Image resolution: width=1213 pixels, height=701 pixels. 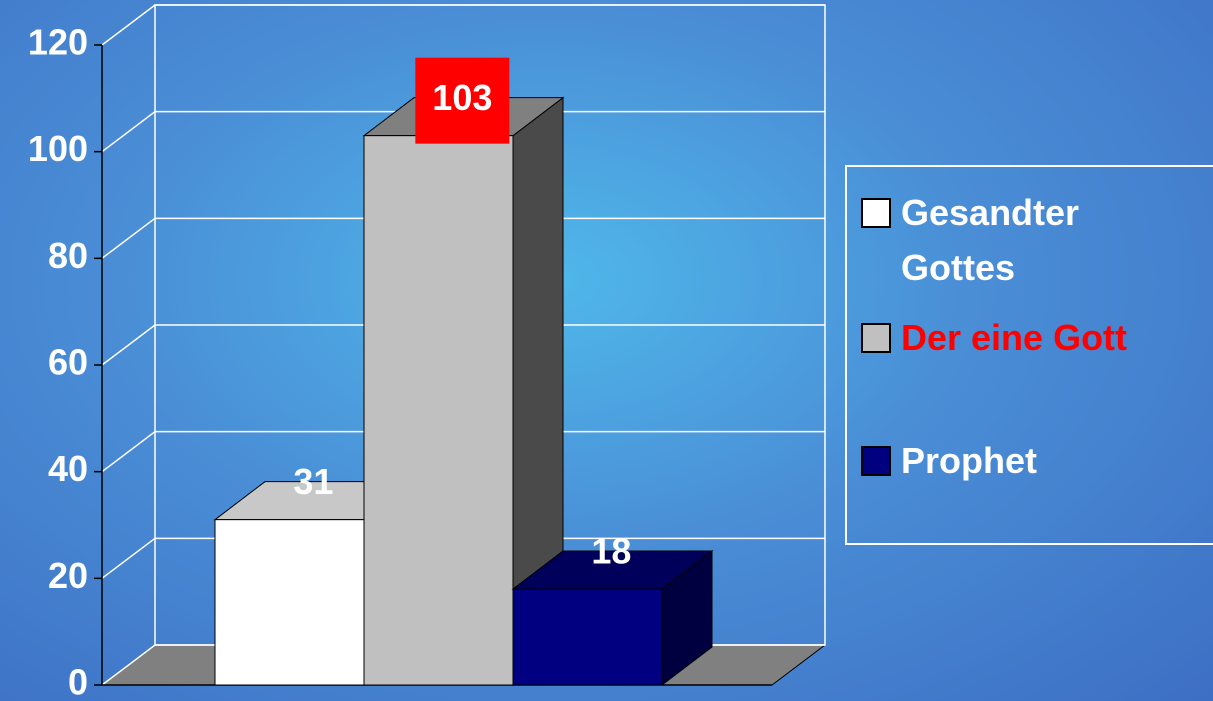 What do you see at coordinates (68, 362) in the screenshot?
I see `y-tick-label: 60` at bounding box center [68, 362].